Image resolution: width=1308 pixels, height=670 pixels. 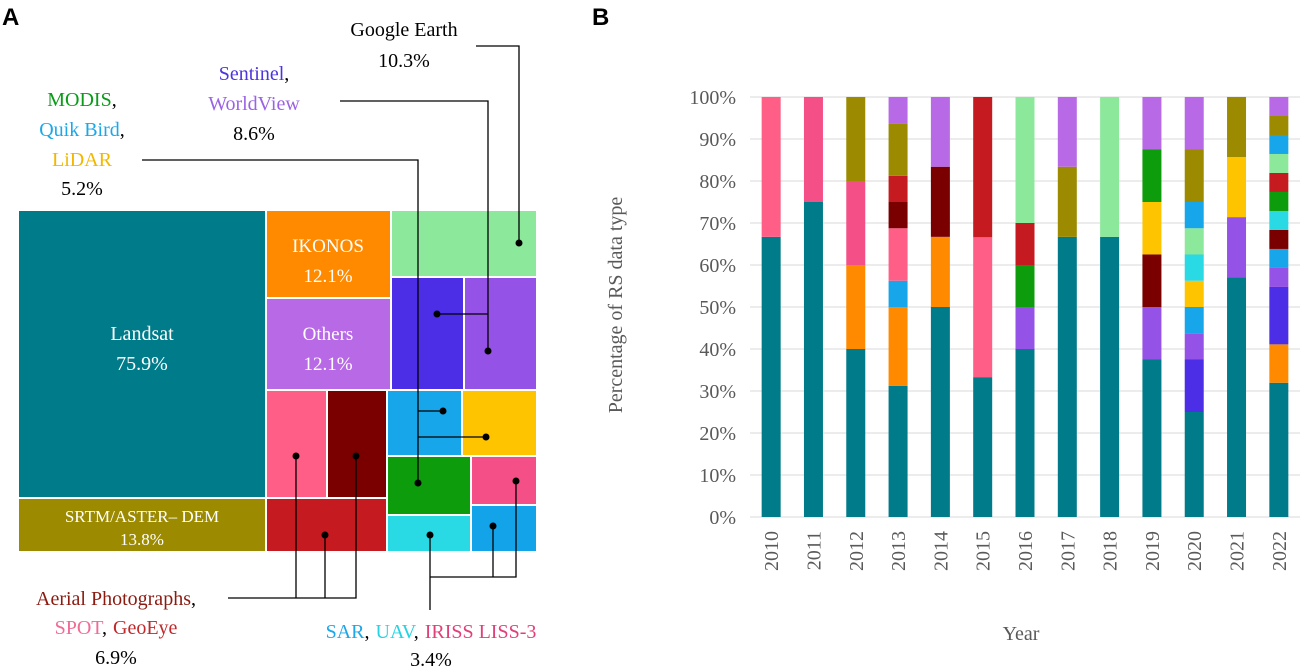 I want to click on bar-2013-quikbird, so click(x=898, y=293).